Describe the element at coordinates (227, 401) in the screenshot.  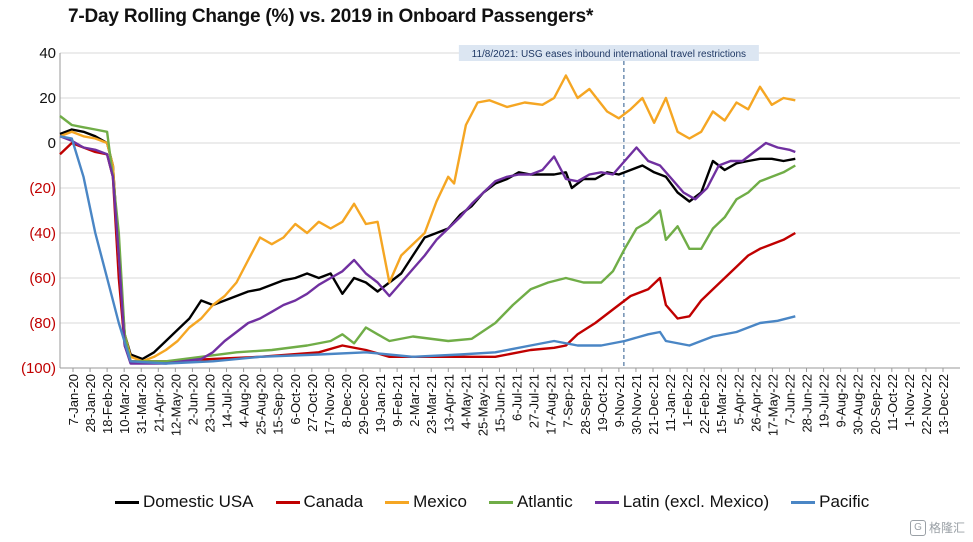
I see `x-tick-label: 14-Jul-20` at that location.